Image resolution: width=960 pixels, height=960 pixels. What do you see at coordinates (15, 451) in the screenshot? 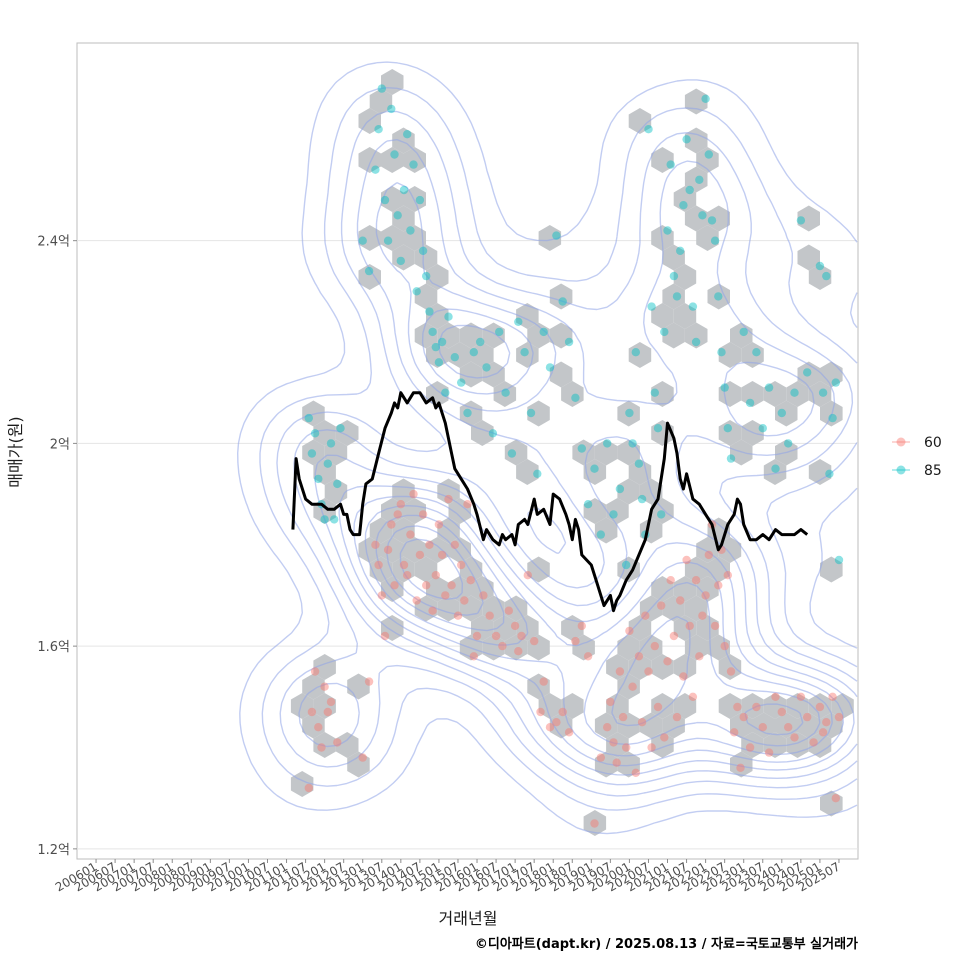
I see `y-axis-title: 매매가(원)` at bounding box center [15, 451].